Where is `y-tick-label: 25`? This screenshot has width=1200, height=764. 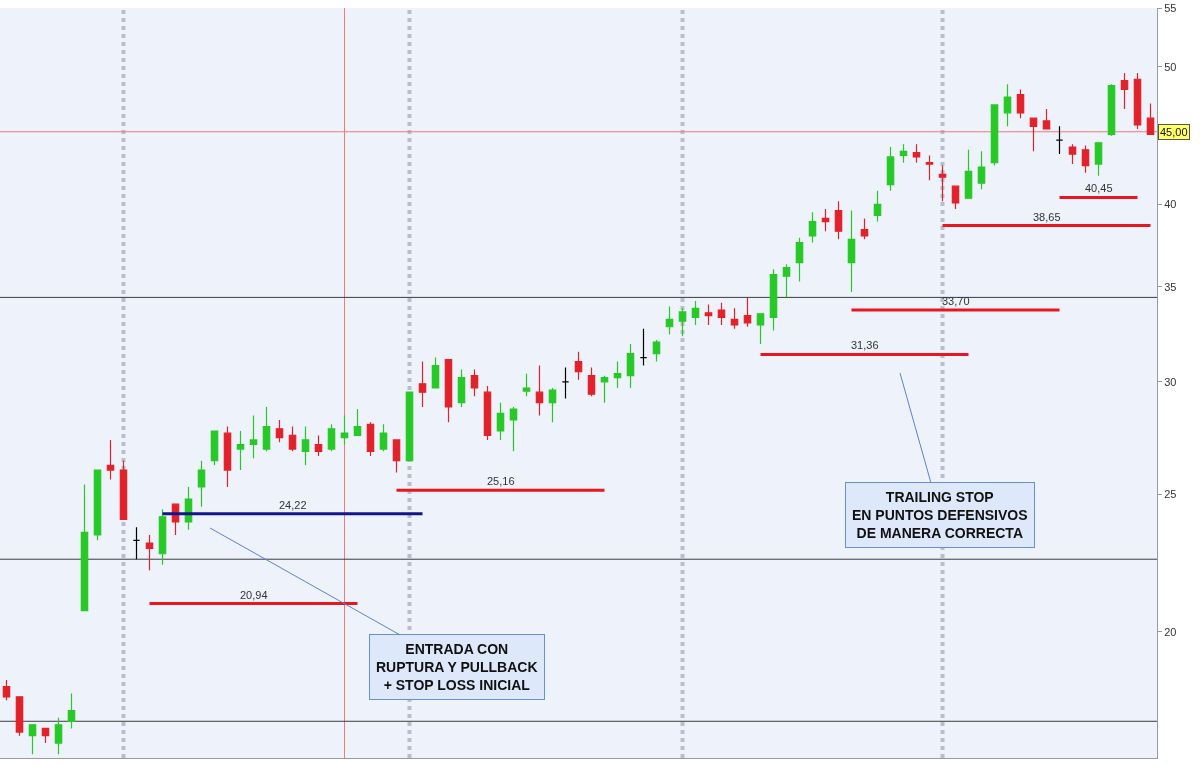 y-tick-label: 25 is located at coordinates (1170, 494).